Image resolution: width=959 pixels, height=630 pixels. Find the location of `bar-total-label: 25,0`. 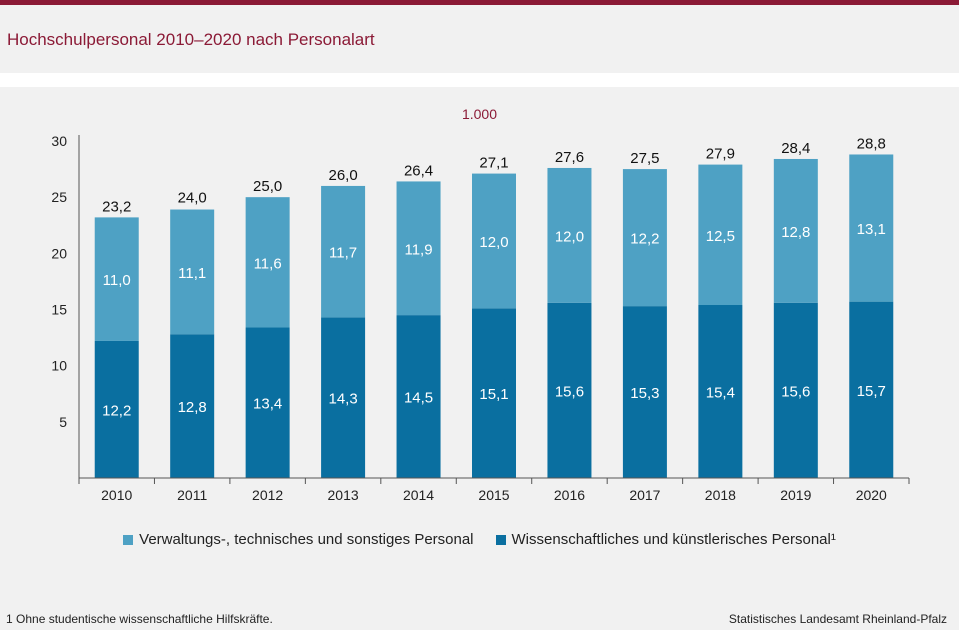

bar-total-label: 25,0 is located at coordinates (267, 186).